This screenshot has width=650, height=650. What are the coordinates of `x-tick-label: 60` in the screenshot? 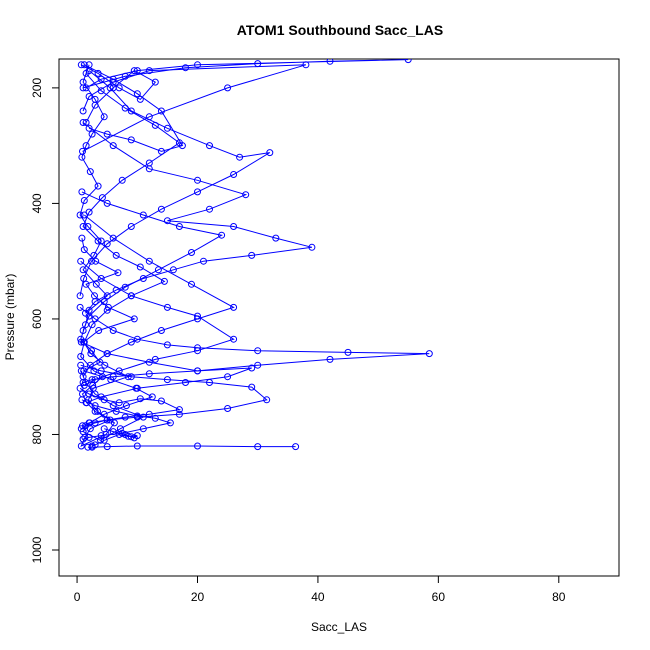 It's located at (439, 597).